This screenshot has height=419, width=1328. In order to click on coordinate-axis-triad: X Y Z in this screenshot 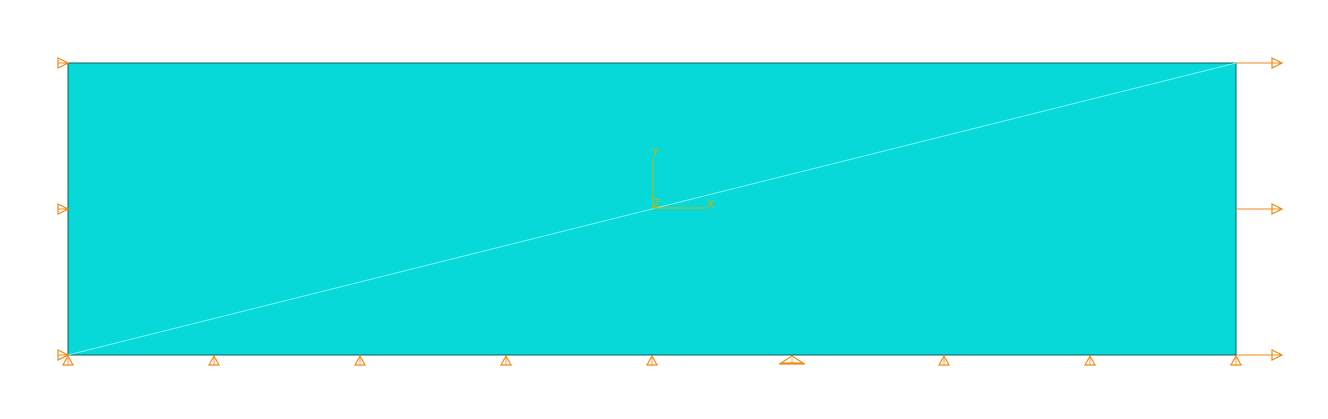, I will do `click(683, 178)`.